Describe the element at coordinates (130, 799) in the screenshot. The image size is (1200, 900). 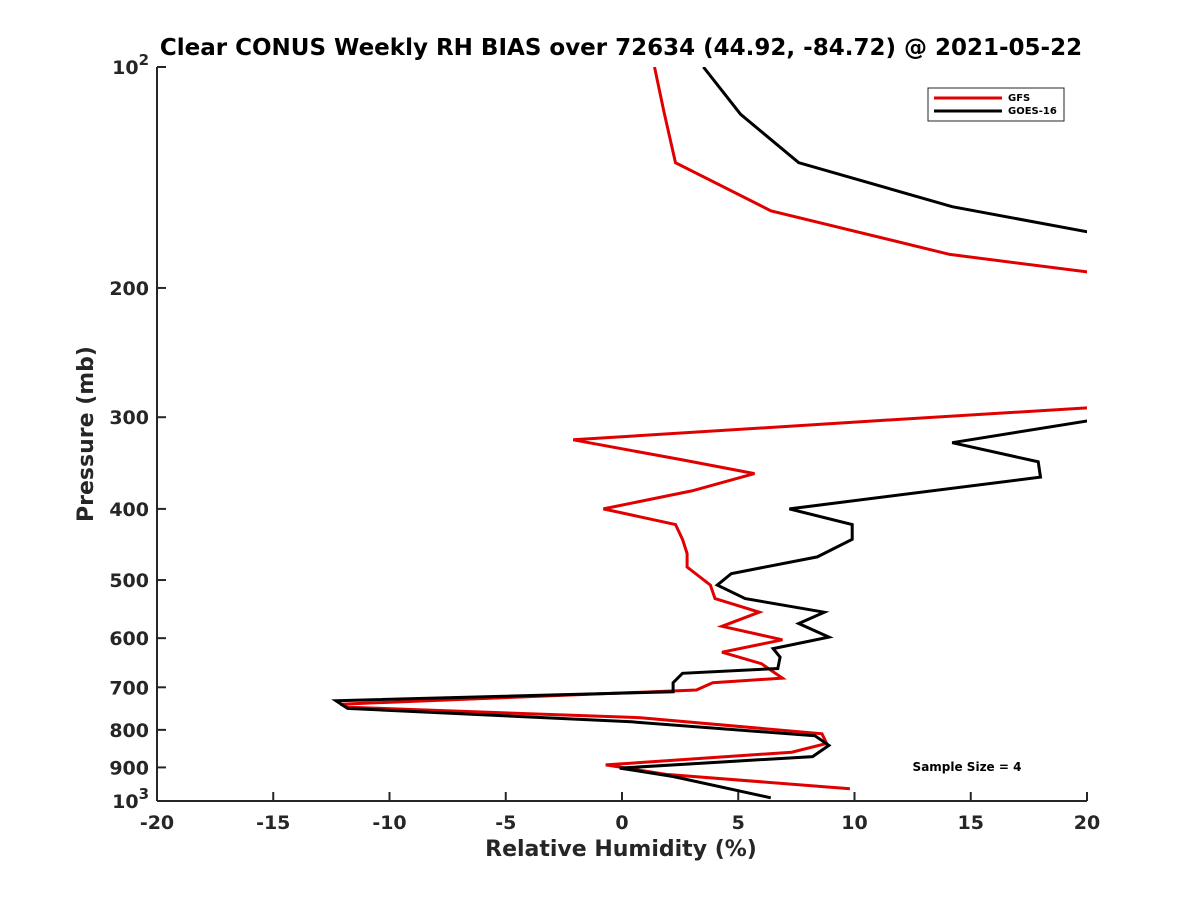
I see `y-tick-label: 10³` at that location.